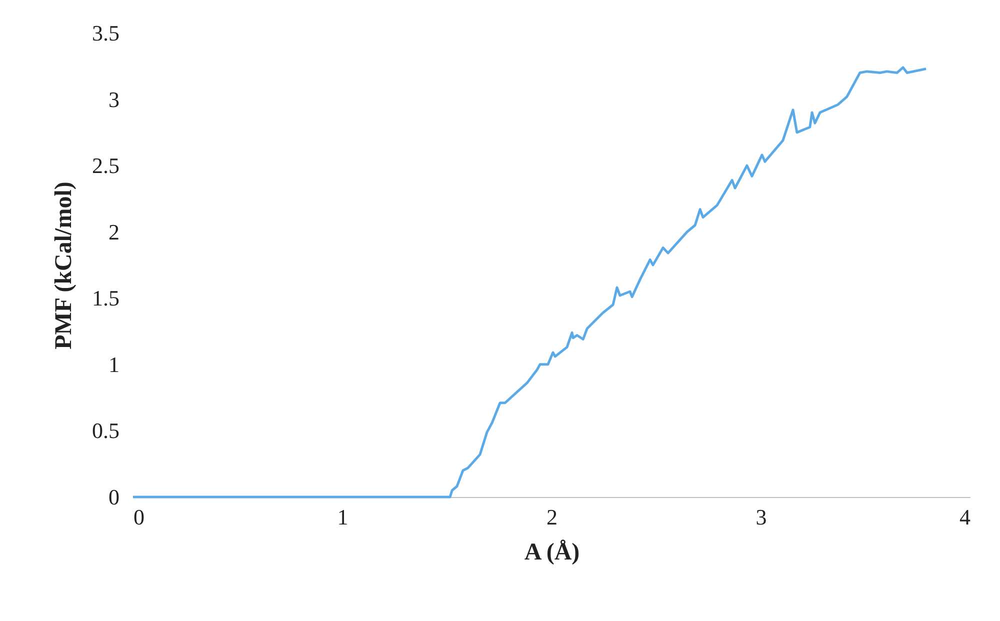 This screenshot has height=621, width=1000. I want to click on x-tick-label: 2, so click(552, 517).